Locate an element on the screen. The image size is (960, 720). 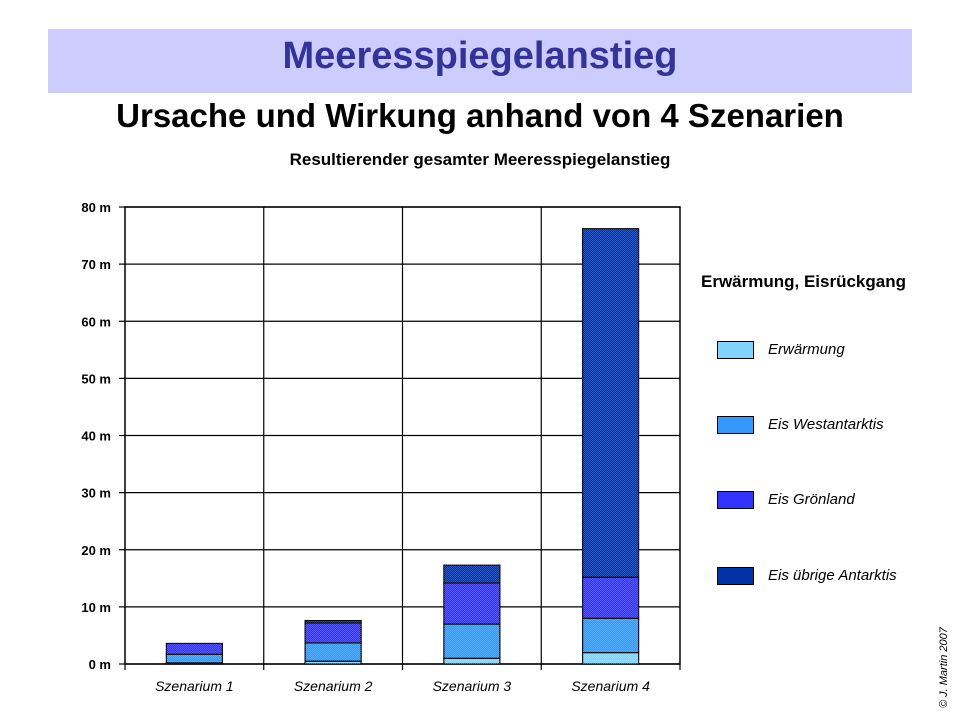
legend-label: Erwärmung is located at coordinates (806, 349).